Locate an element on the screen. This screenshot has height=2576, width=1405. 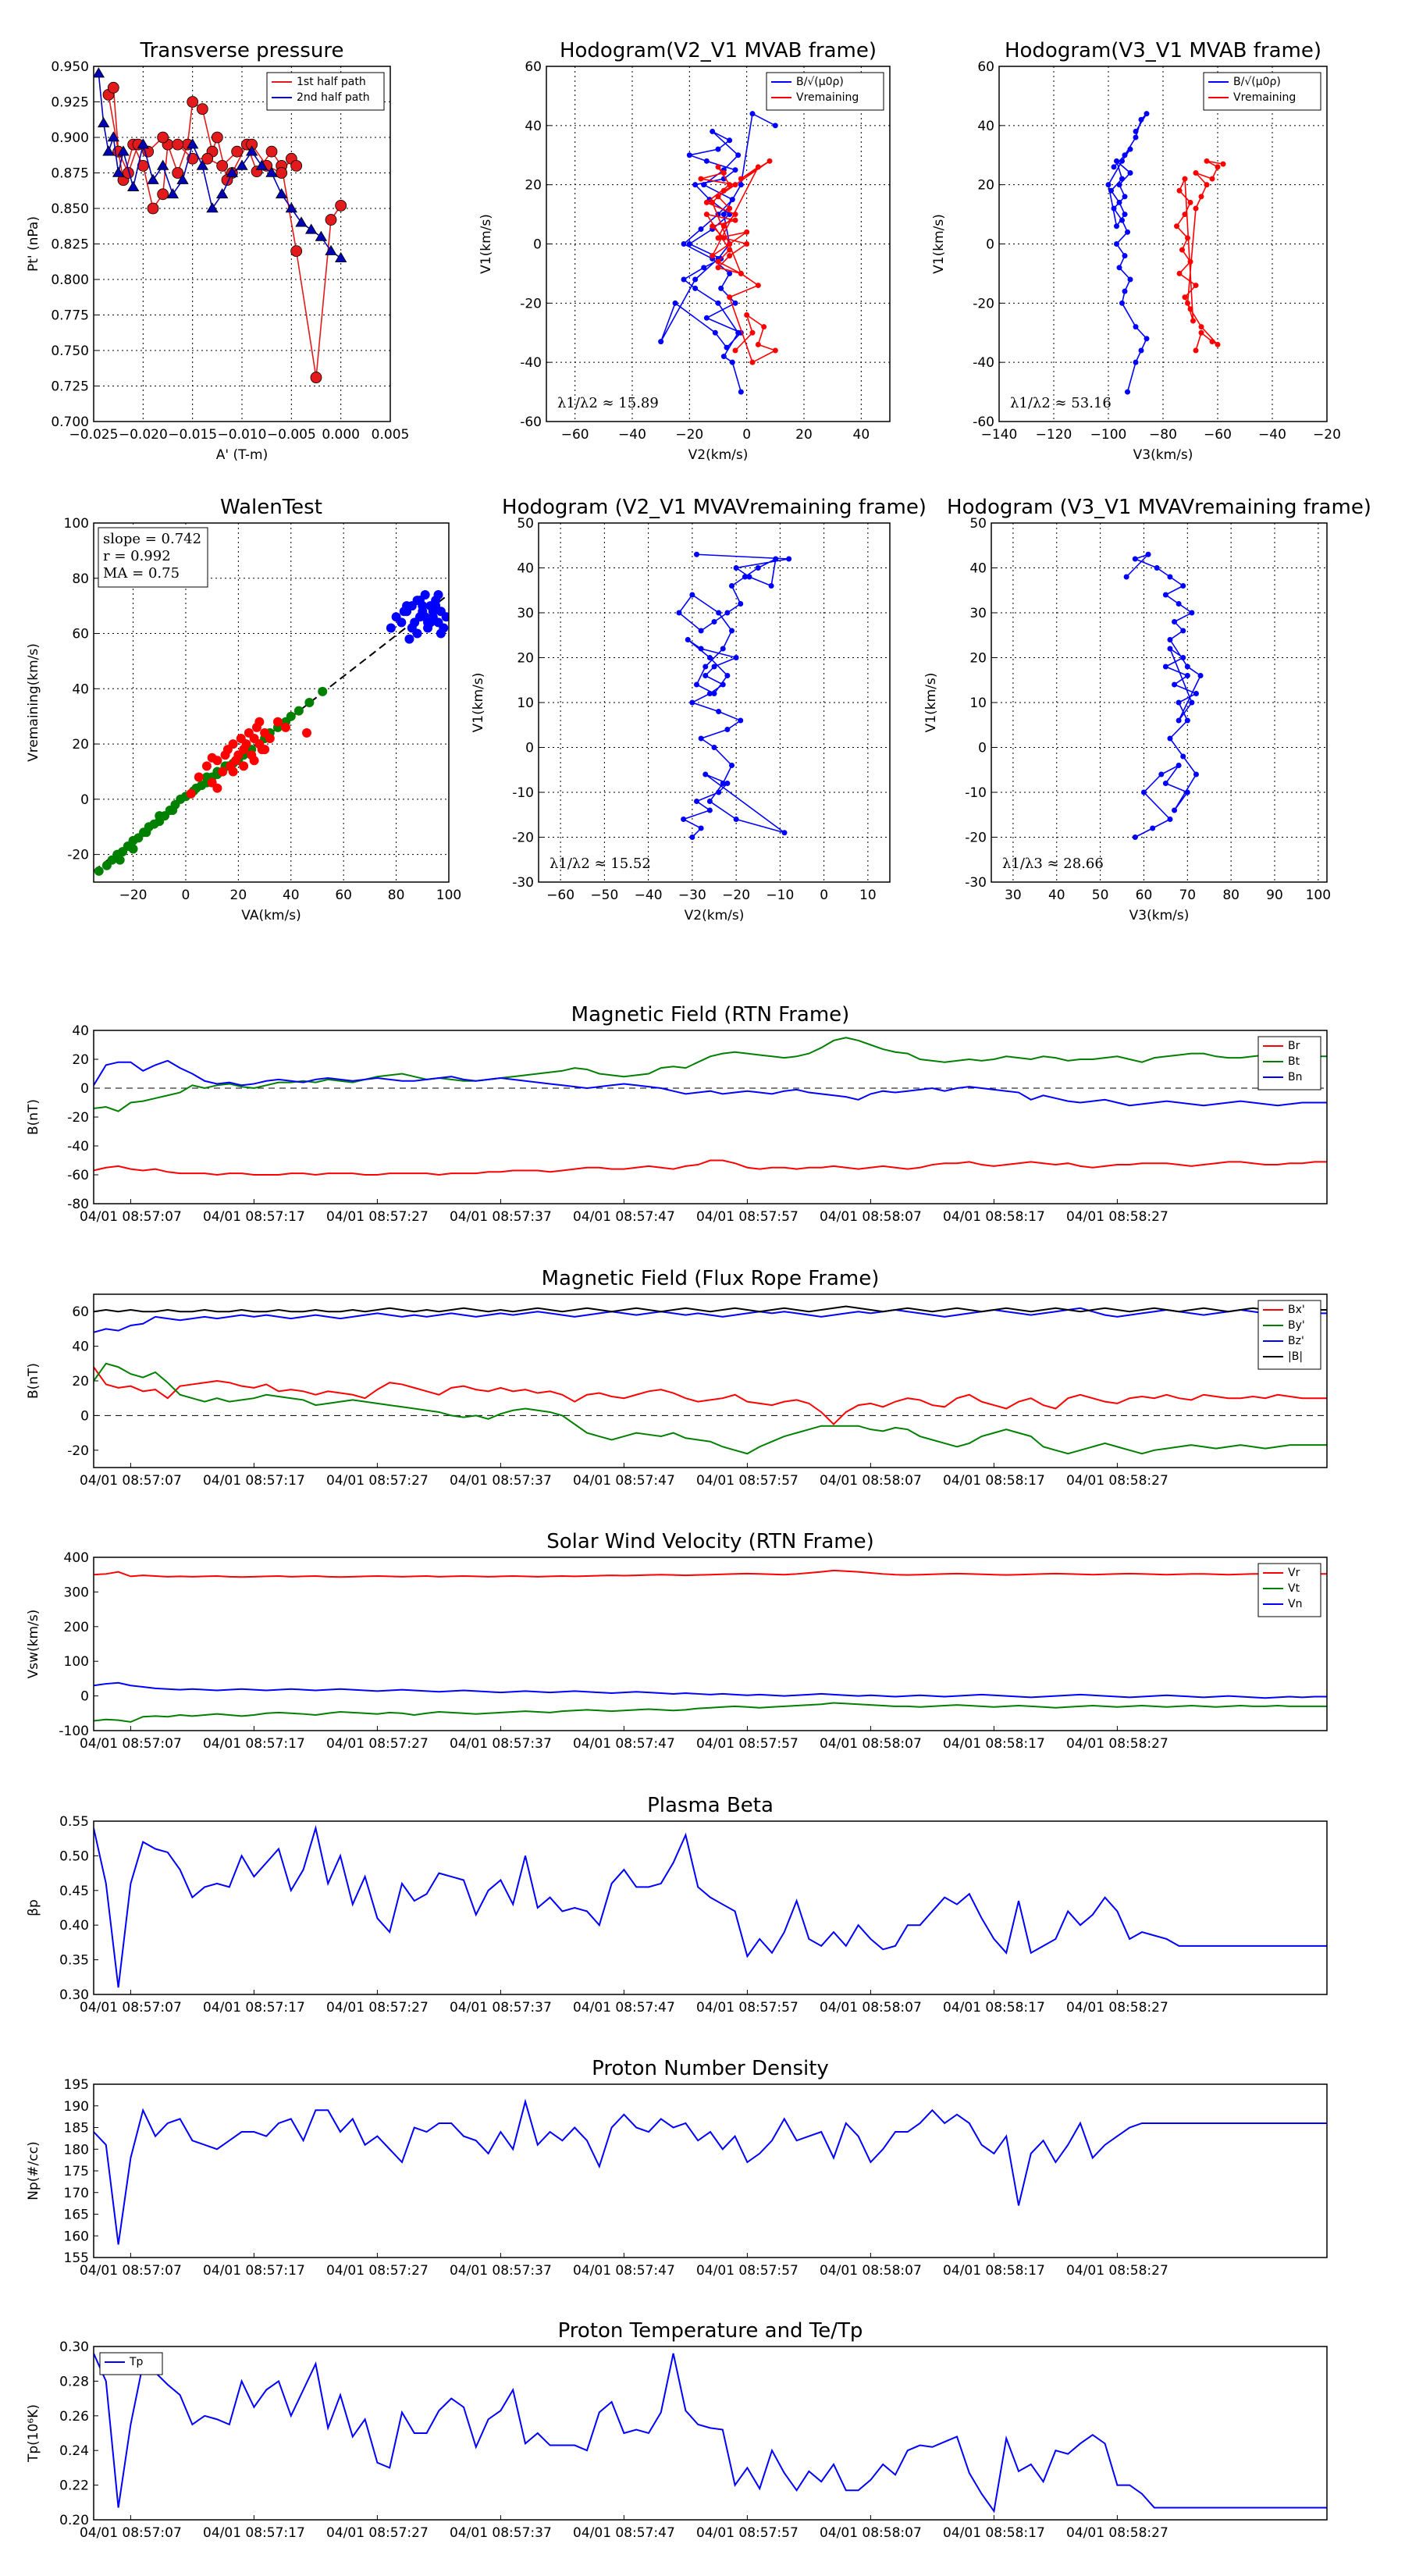
proton-temperature-plot-area is located at coordinates (711, 2433).